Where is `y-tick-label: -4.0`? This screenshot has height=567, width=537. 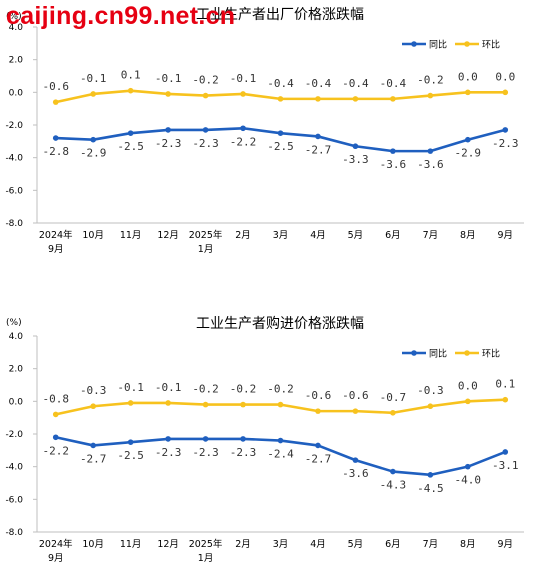
y-tick-label: -4.0 is located at coordinates (14, 159).